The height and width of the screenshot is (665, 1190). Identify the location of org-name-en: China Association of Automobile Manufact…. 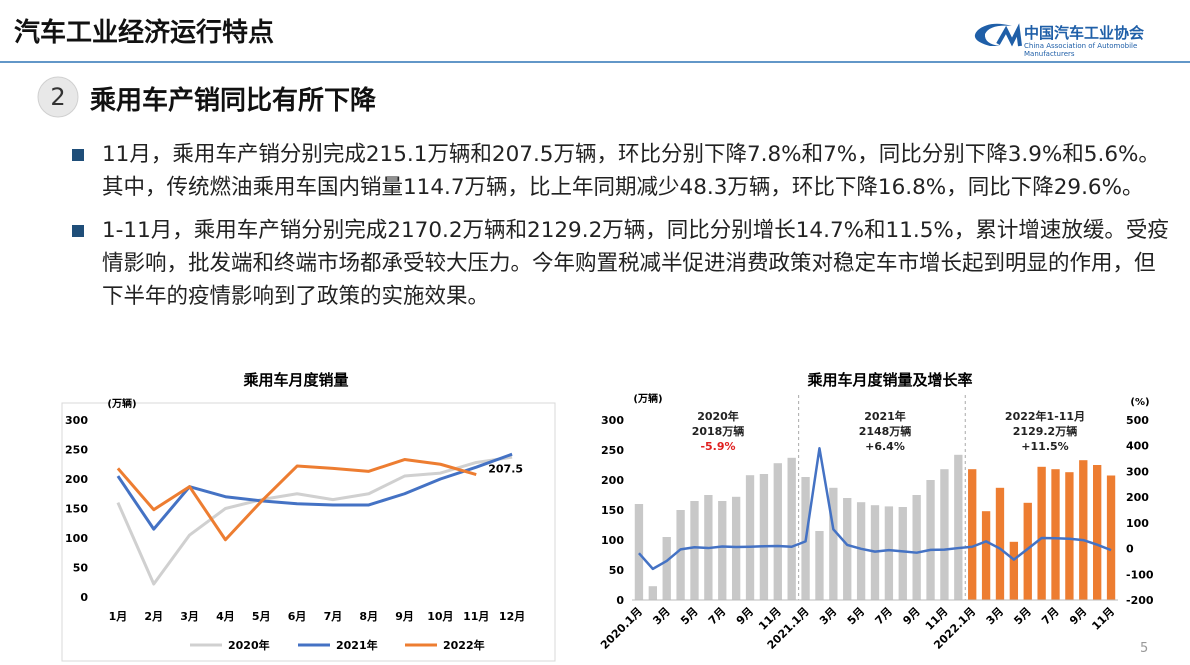
(1081, 50).